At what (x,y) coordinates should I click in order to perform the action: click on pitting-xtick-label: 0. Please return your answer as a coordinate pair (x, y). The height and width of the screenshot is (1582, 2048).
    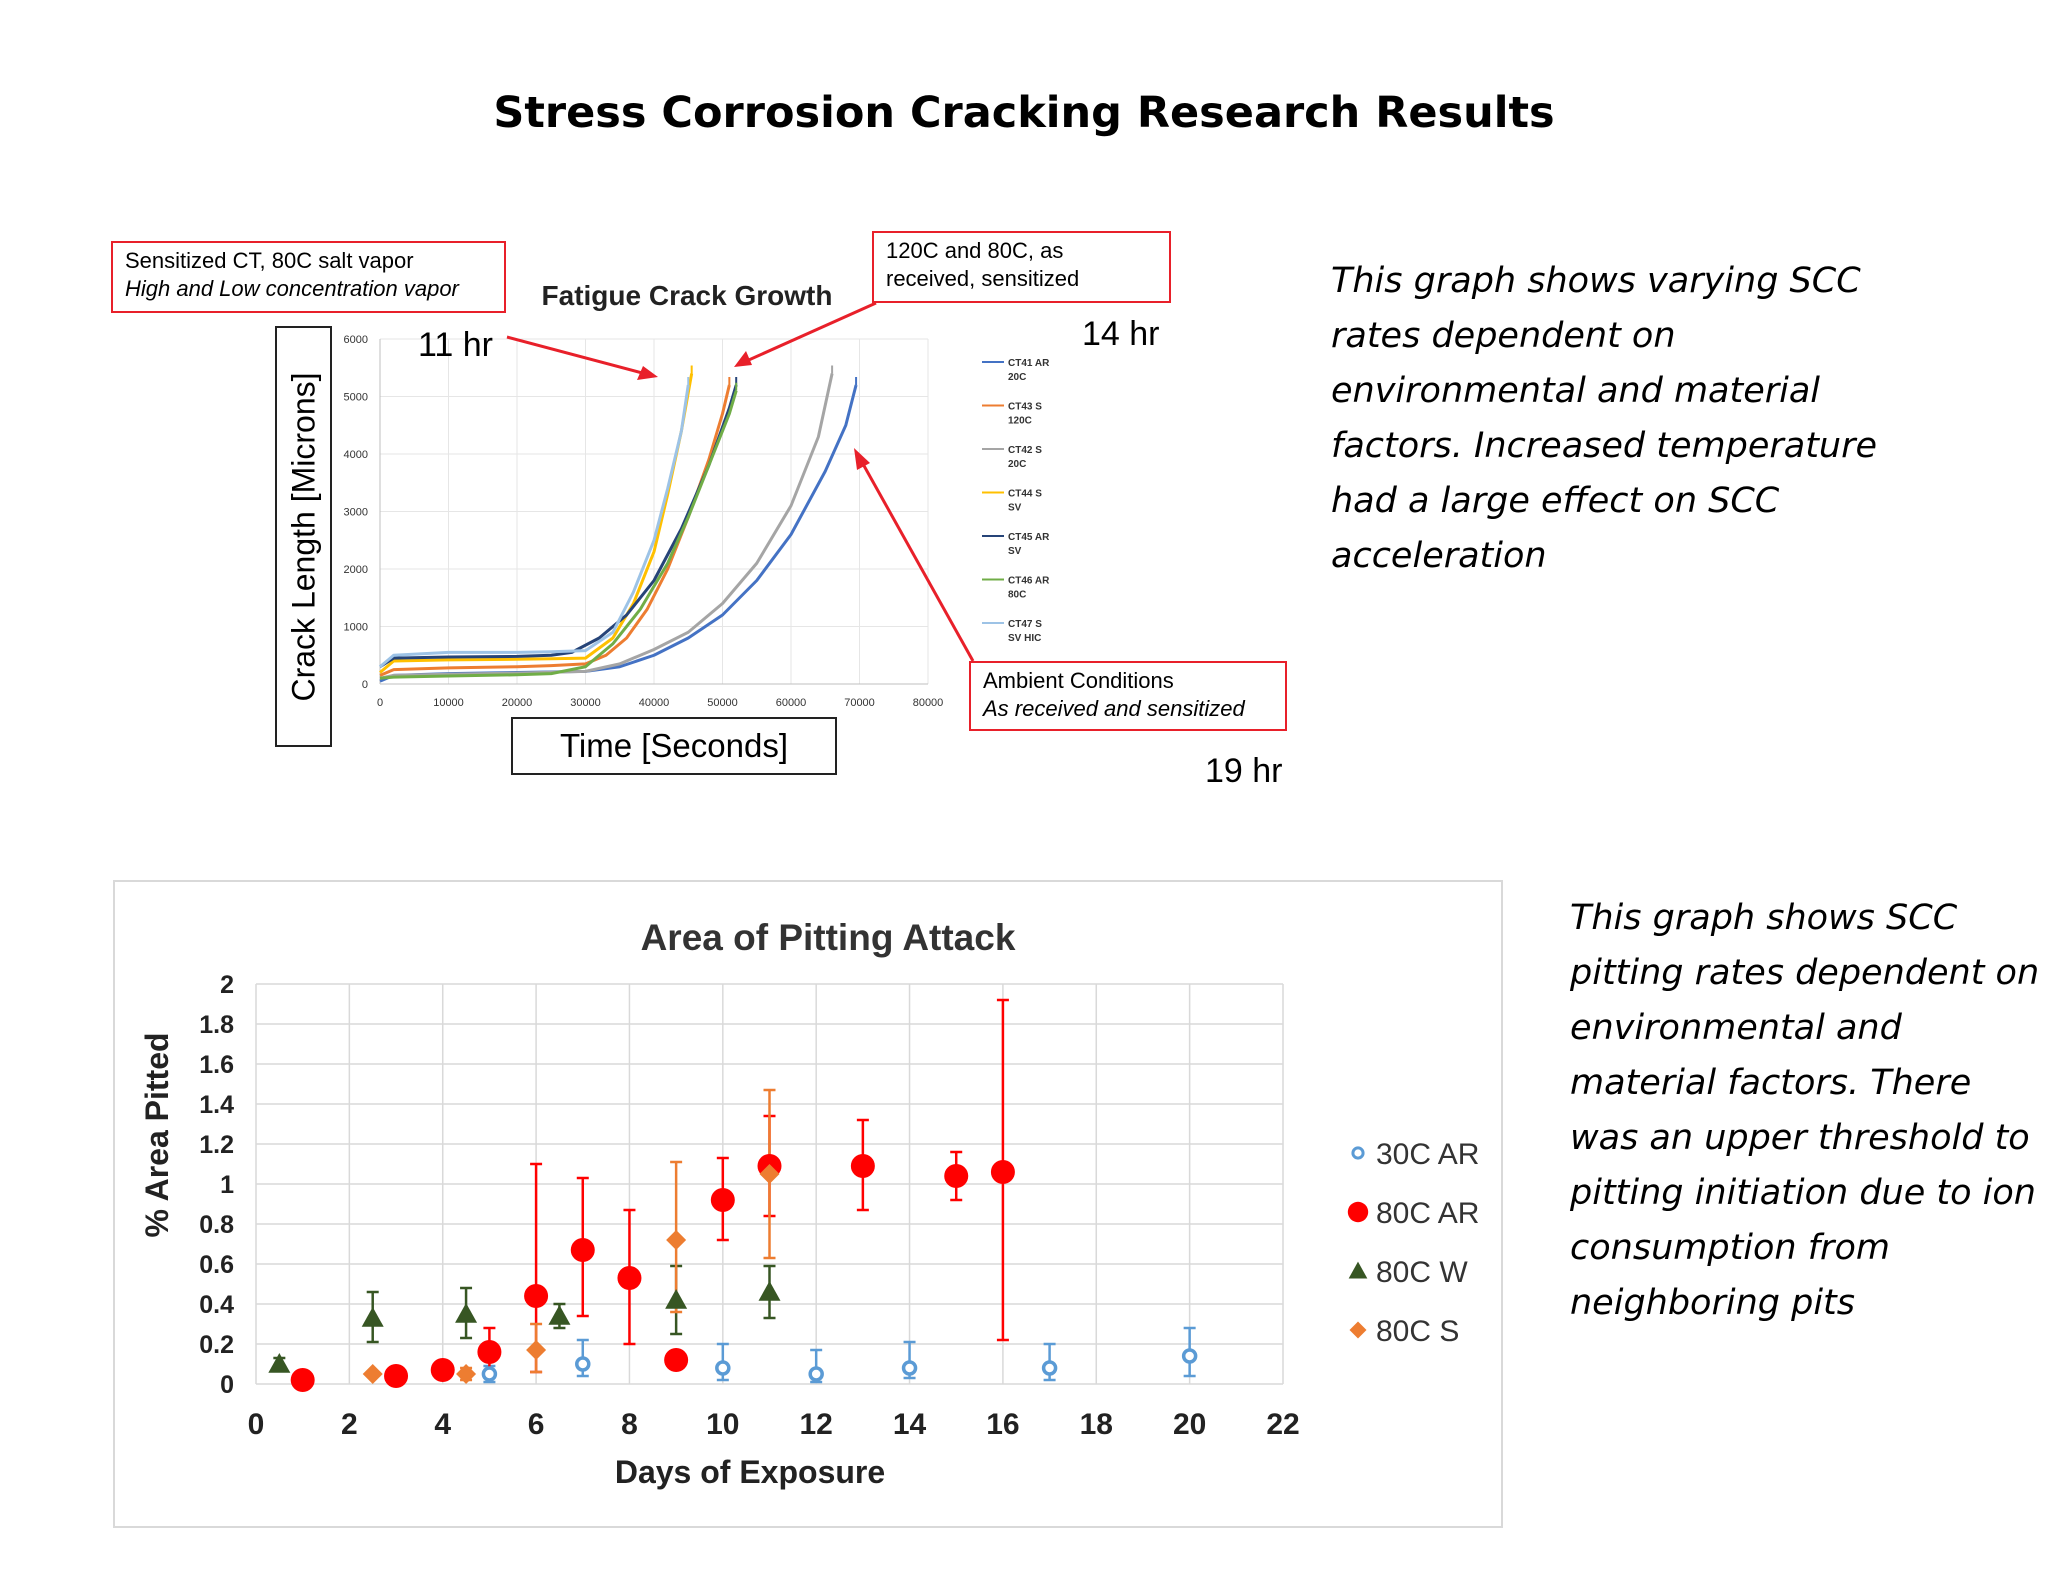
    Looking at the image, I should click on (256, 1424).